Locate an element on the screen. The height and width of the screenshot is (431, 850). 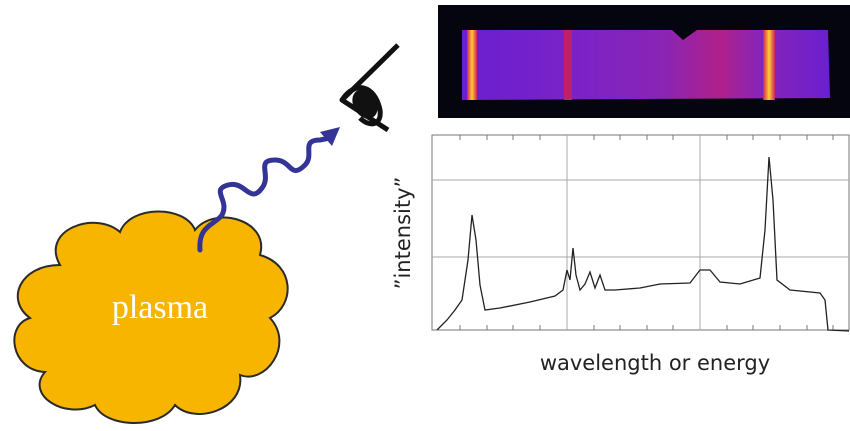
light-arrow is located at coordinates (268, 190).